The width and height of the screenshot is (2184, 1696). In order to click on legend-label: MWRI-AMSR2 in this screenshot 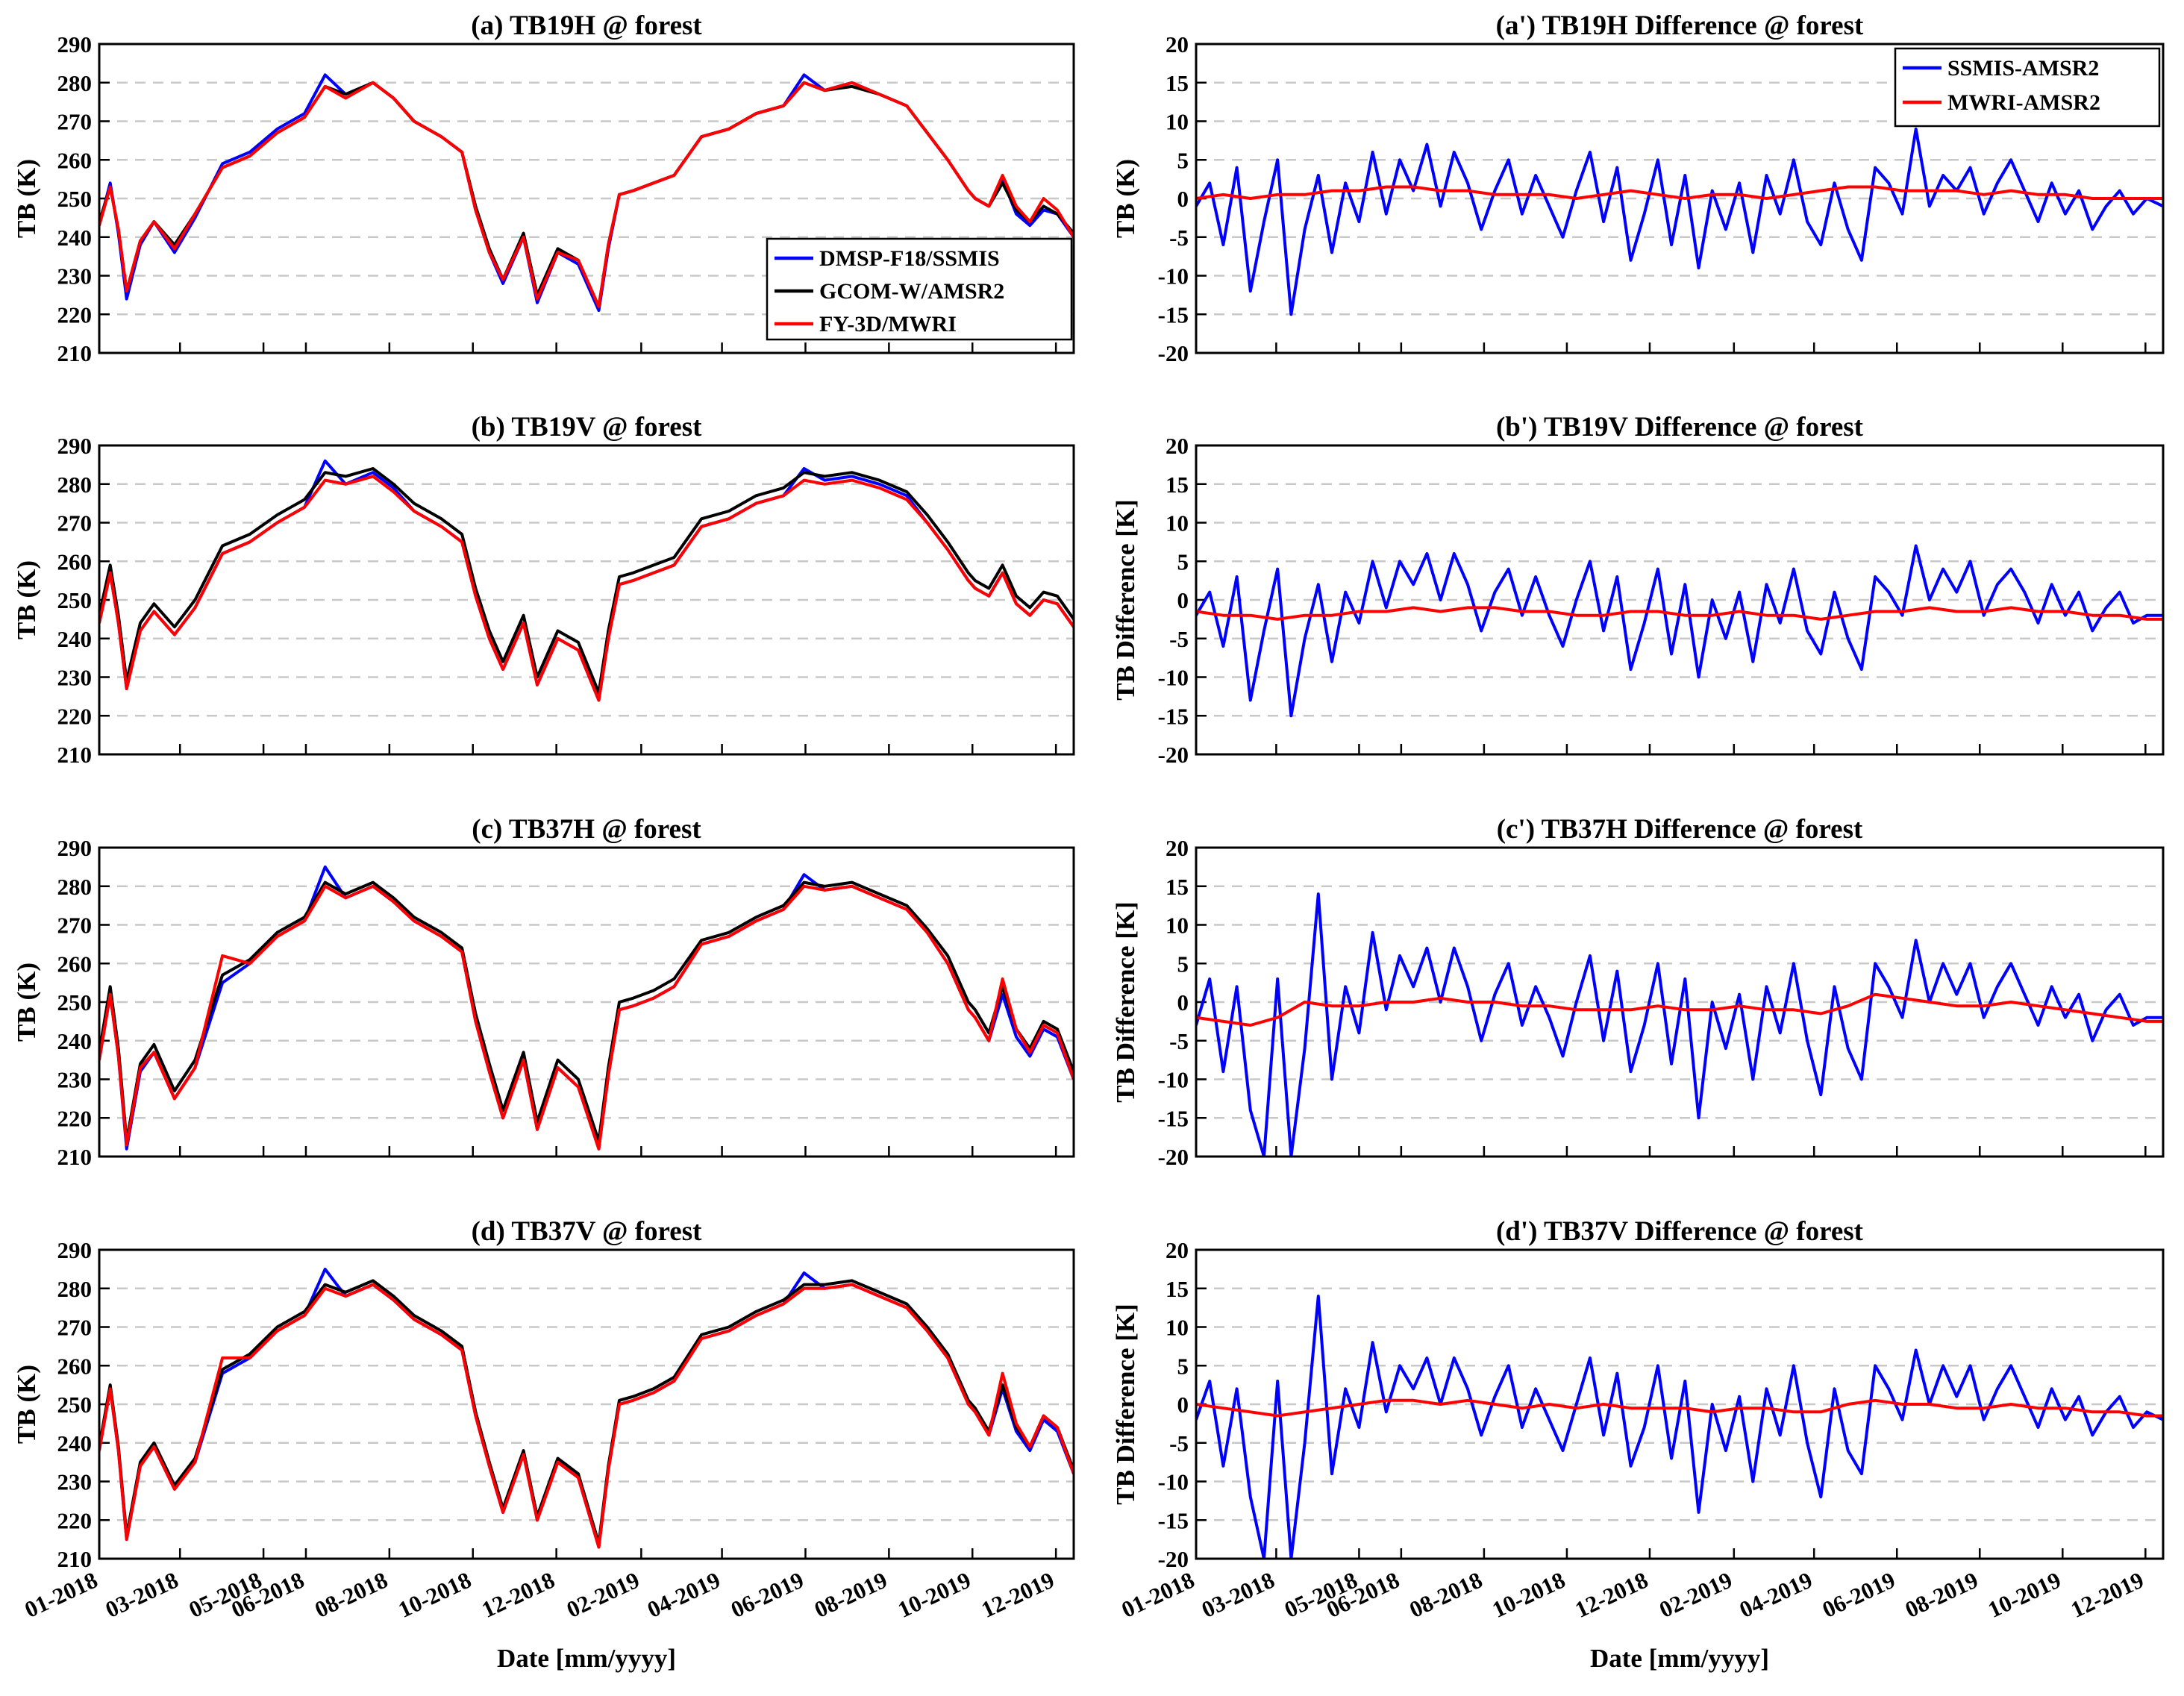, I will do `click(2023, 102)`.